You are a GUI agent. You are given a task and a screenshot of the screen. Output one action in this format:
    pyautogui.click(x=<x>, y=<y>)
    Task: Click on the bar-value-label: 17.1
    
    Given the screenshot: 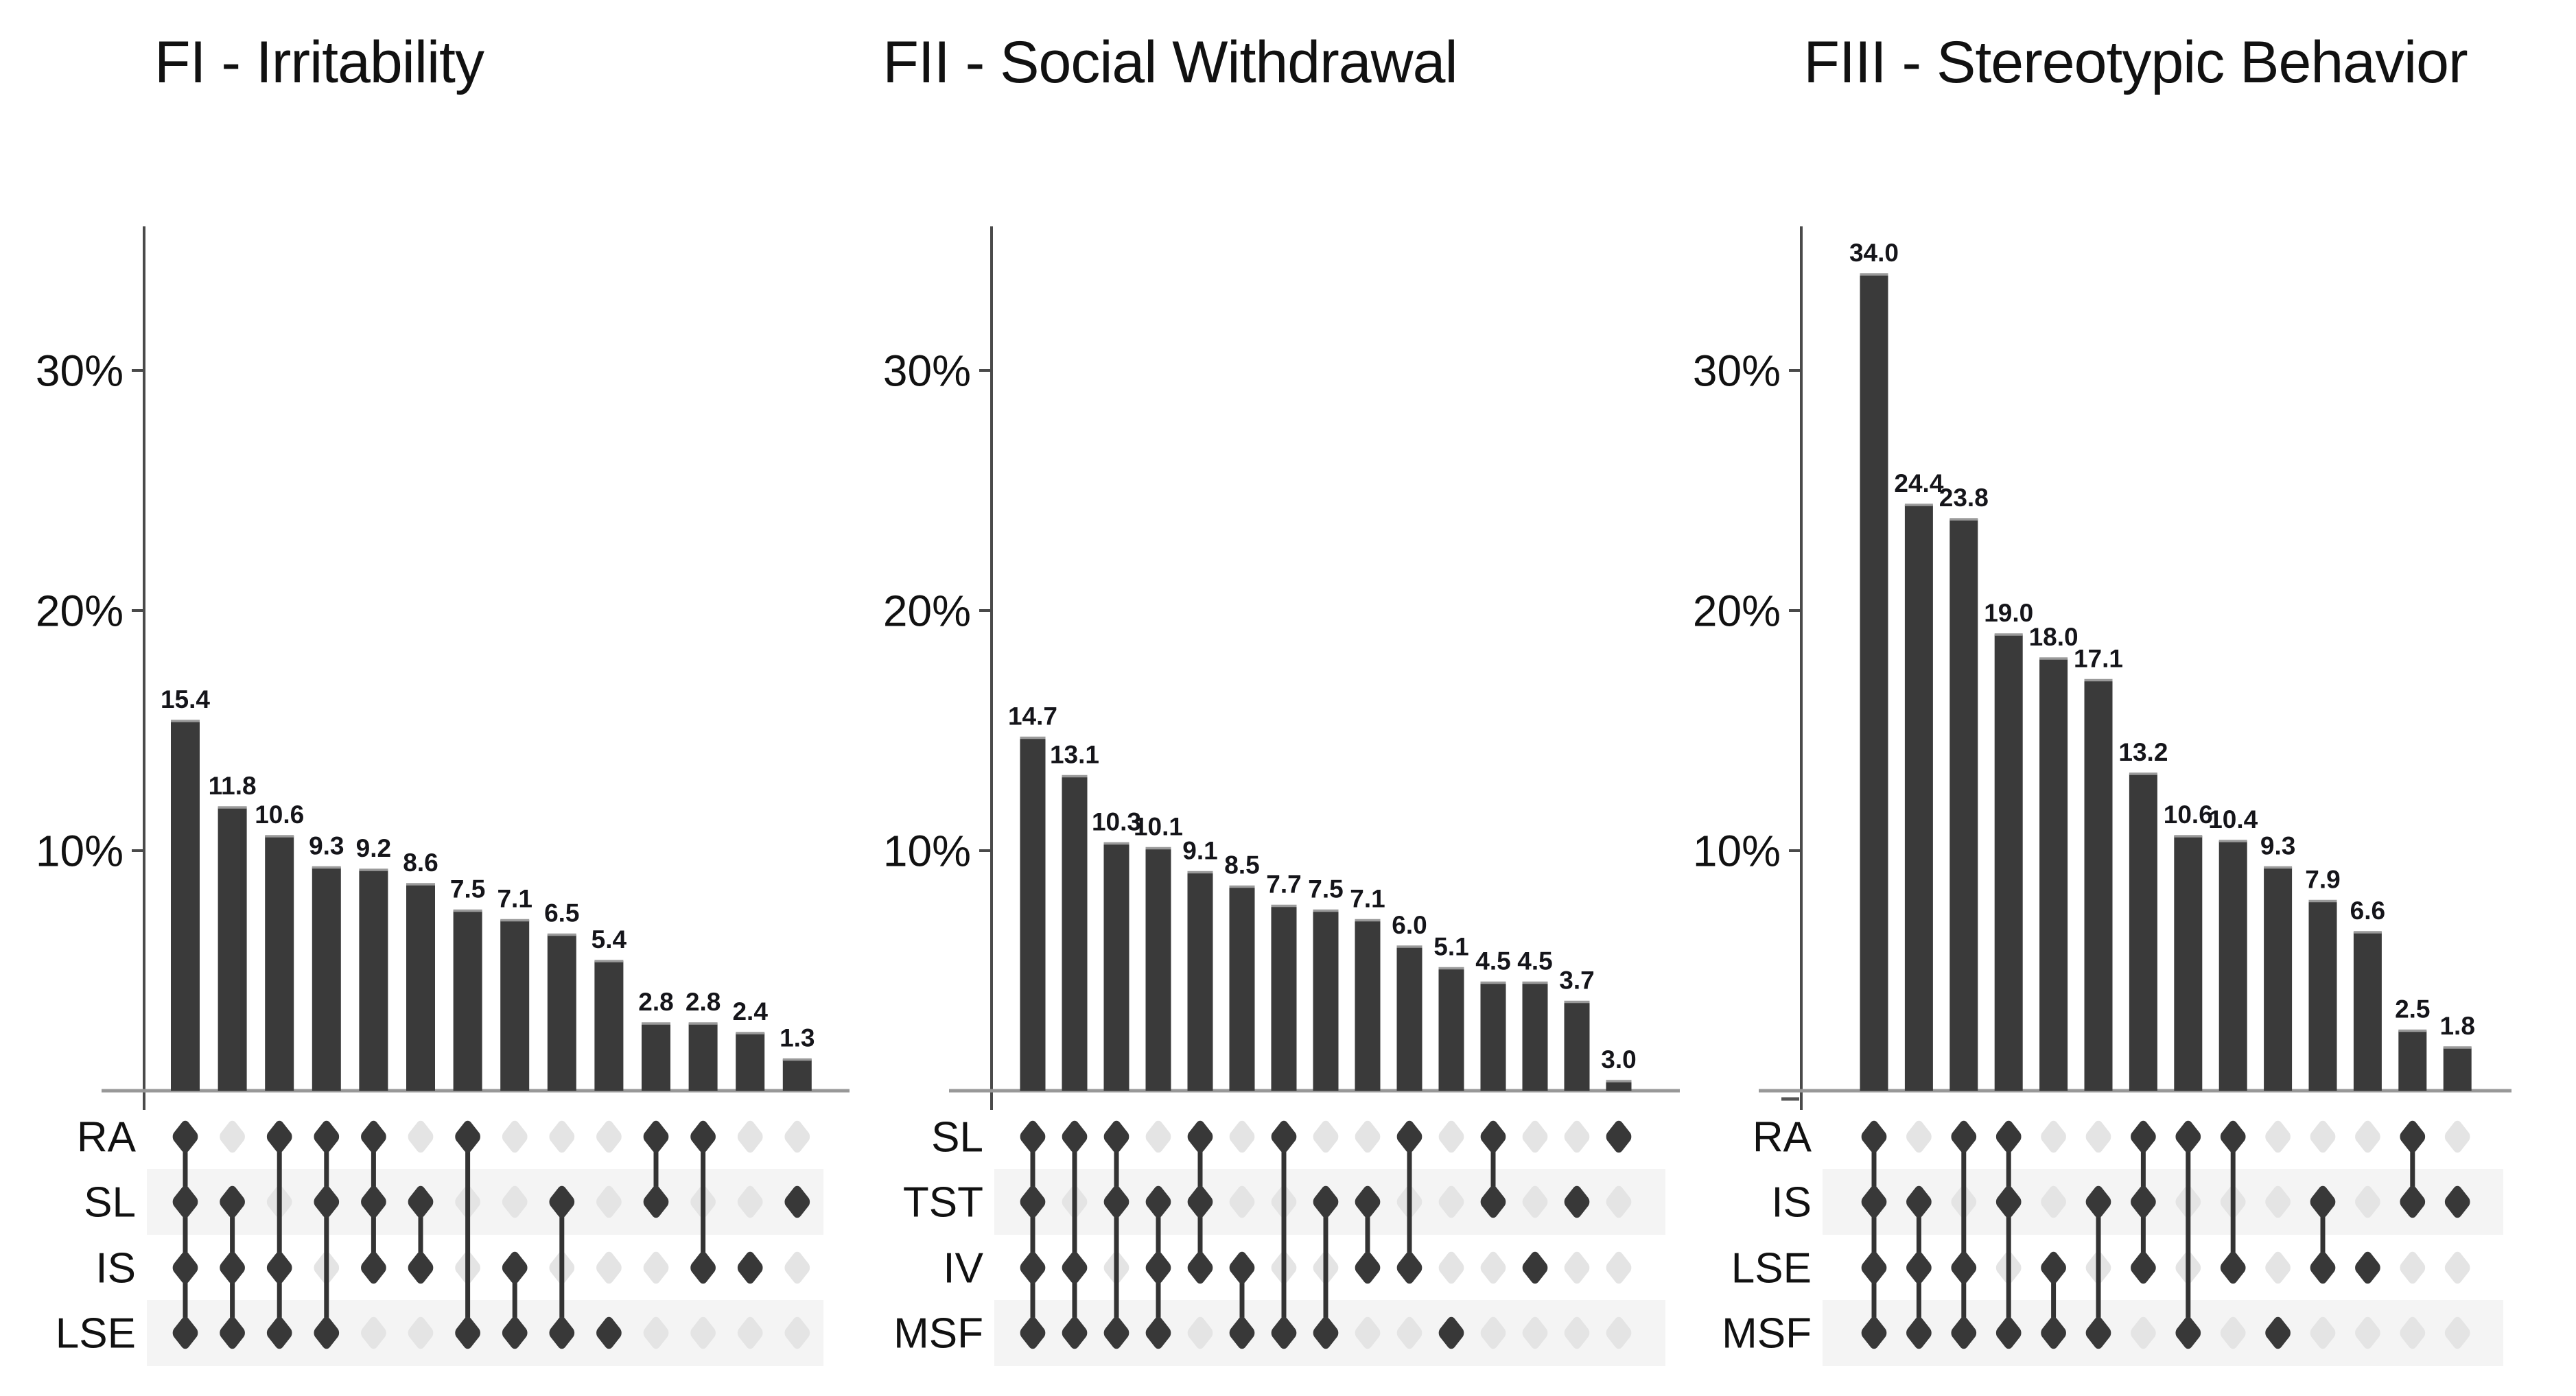 What is the action you would take?
    pyautogui.click(x=2098, y=658)
    